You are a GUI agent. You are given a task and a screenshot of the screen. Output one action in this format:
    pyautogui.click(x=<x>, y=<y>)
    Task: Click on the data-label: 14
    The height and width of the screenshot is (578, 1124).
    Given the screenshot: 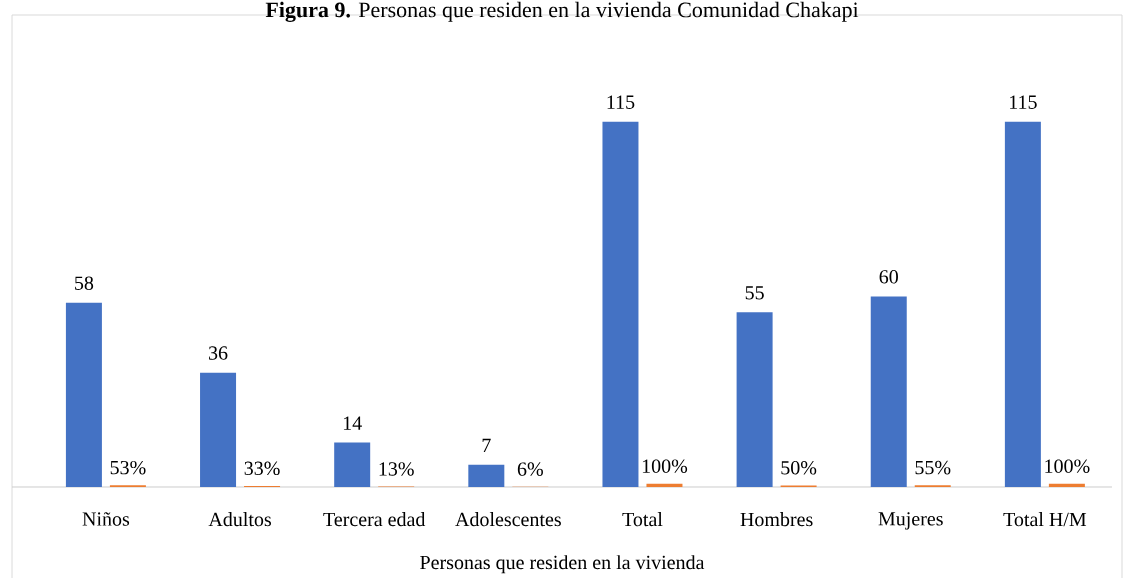 What is the action you would take?
    pyautogui.click(x=352, y=423)
    